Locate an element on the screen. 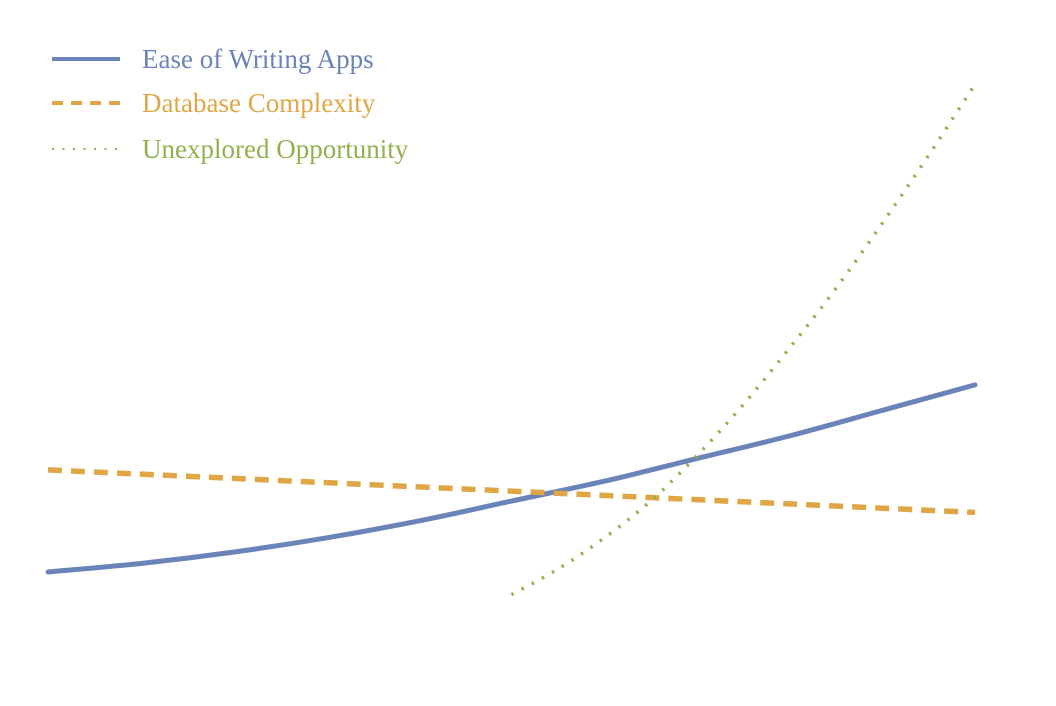 The height and width of the screenshot is (706, 1056). legend-item-unexplored-opportunity: Unexplored Opportunity is located at coordinates (230, 149).